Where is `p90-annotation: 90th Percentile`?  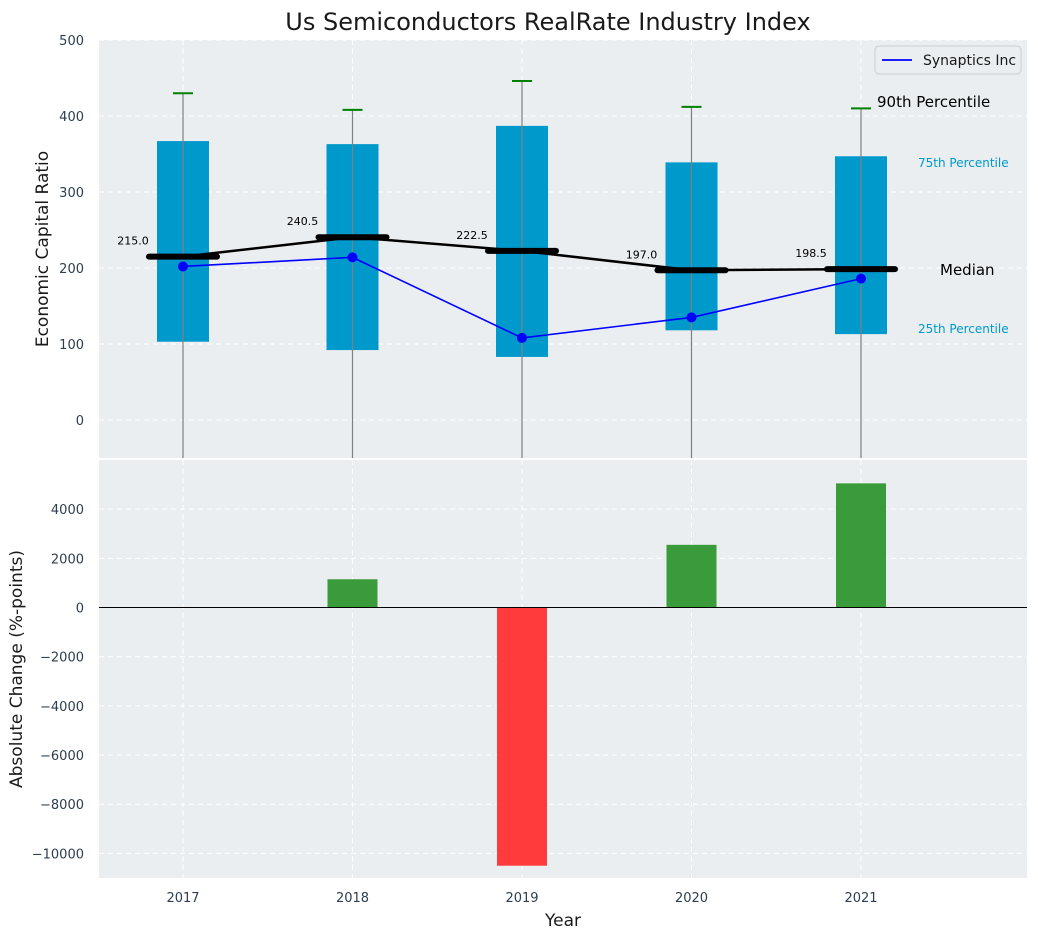
p90-annotation: 90th Percentile is located at coordinates (933, 102).